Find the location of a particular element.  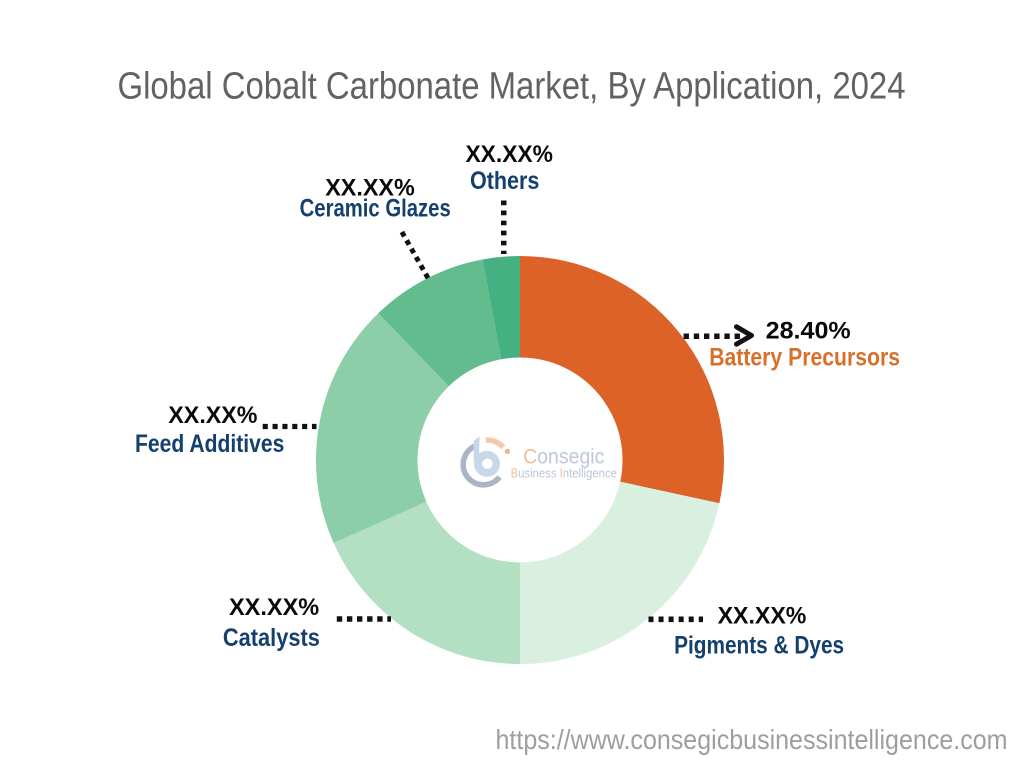

svg-text: 28.40% is located at coordinates (808, 331).